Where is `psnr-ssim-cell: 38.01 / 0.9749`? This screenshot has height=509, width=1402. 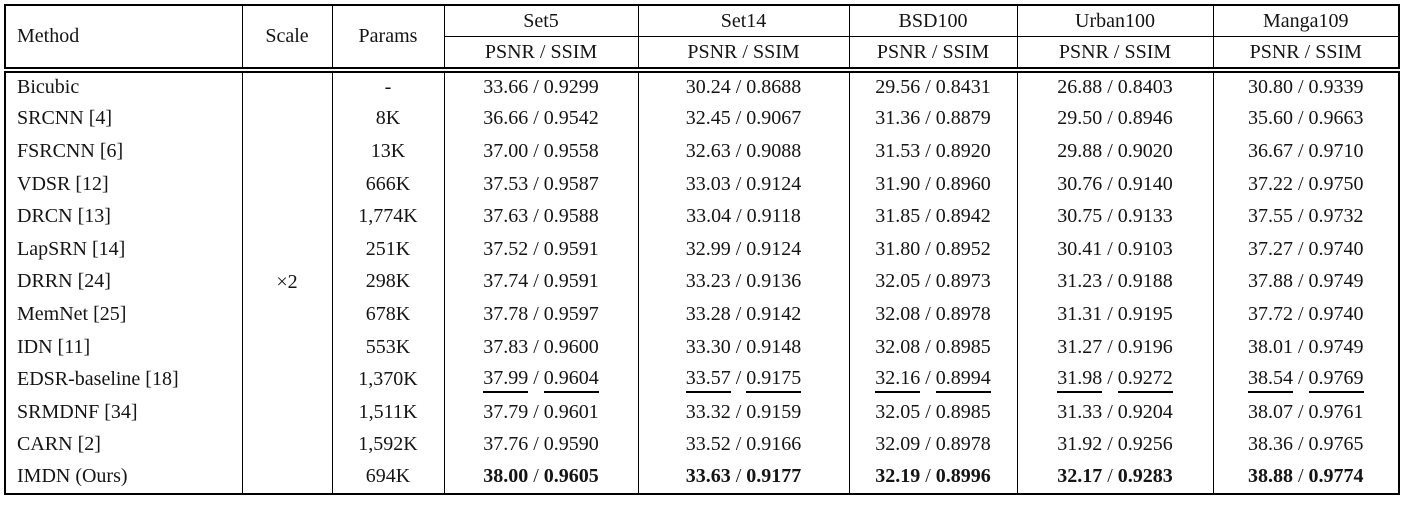 psnr-ssim-cell: 38.01 / 0.9749 is located at coordinates (1306, 347).